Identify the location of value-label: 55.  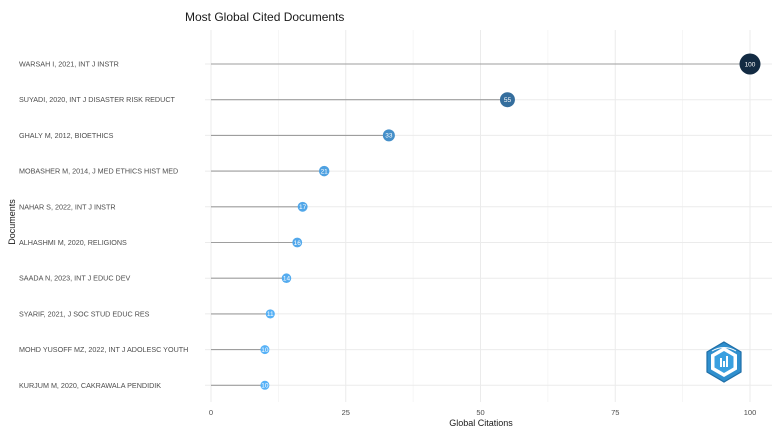
(508, 100).